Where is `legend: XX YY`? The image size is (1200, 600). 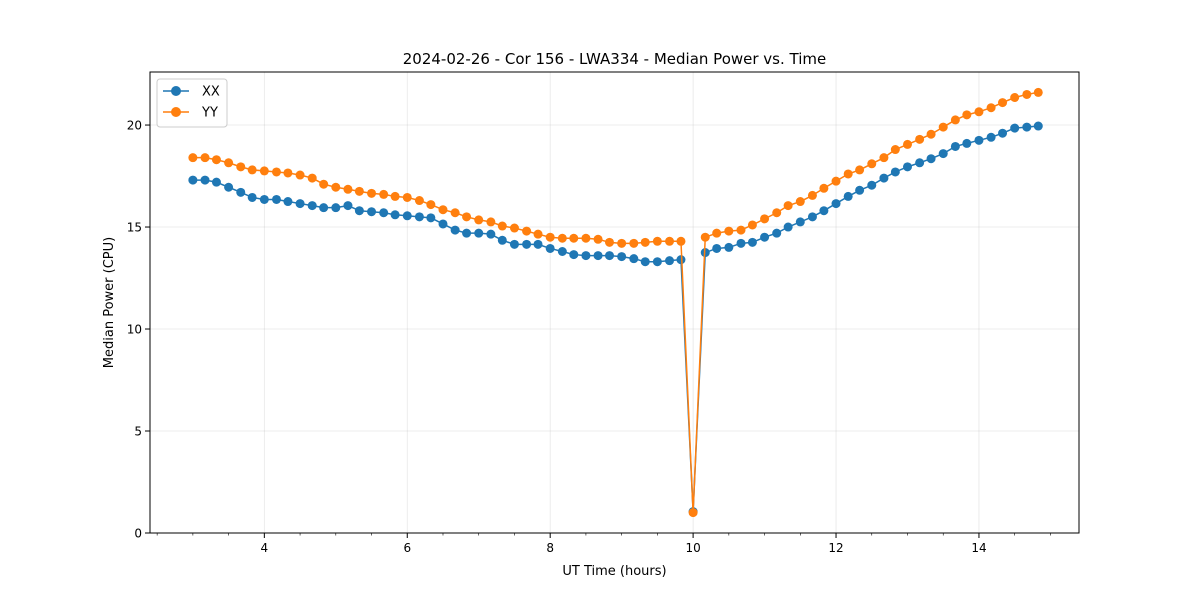 legend: XX YY is located at coordinates (192, 103).